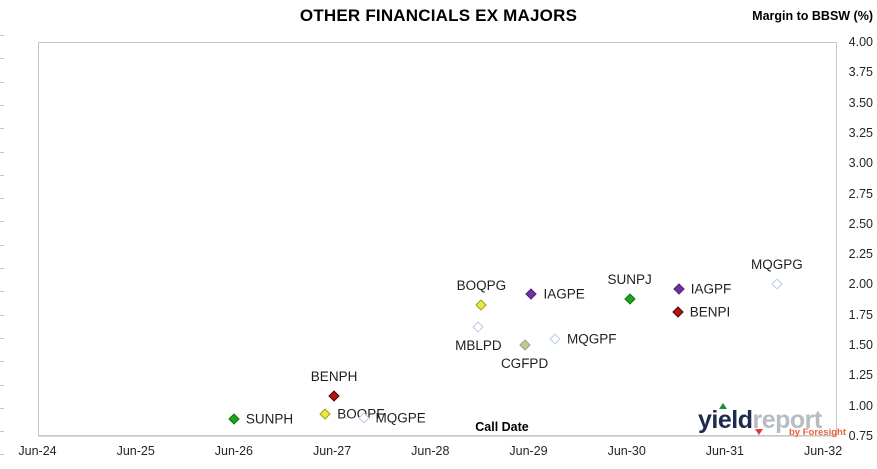  I want to click on y-tick-label: 1.75, so click(860, 314).